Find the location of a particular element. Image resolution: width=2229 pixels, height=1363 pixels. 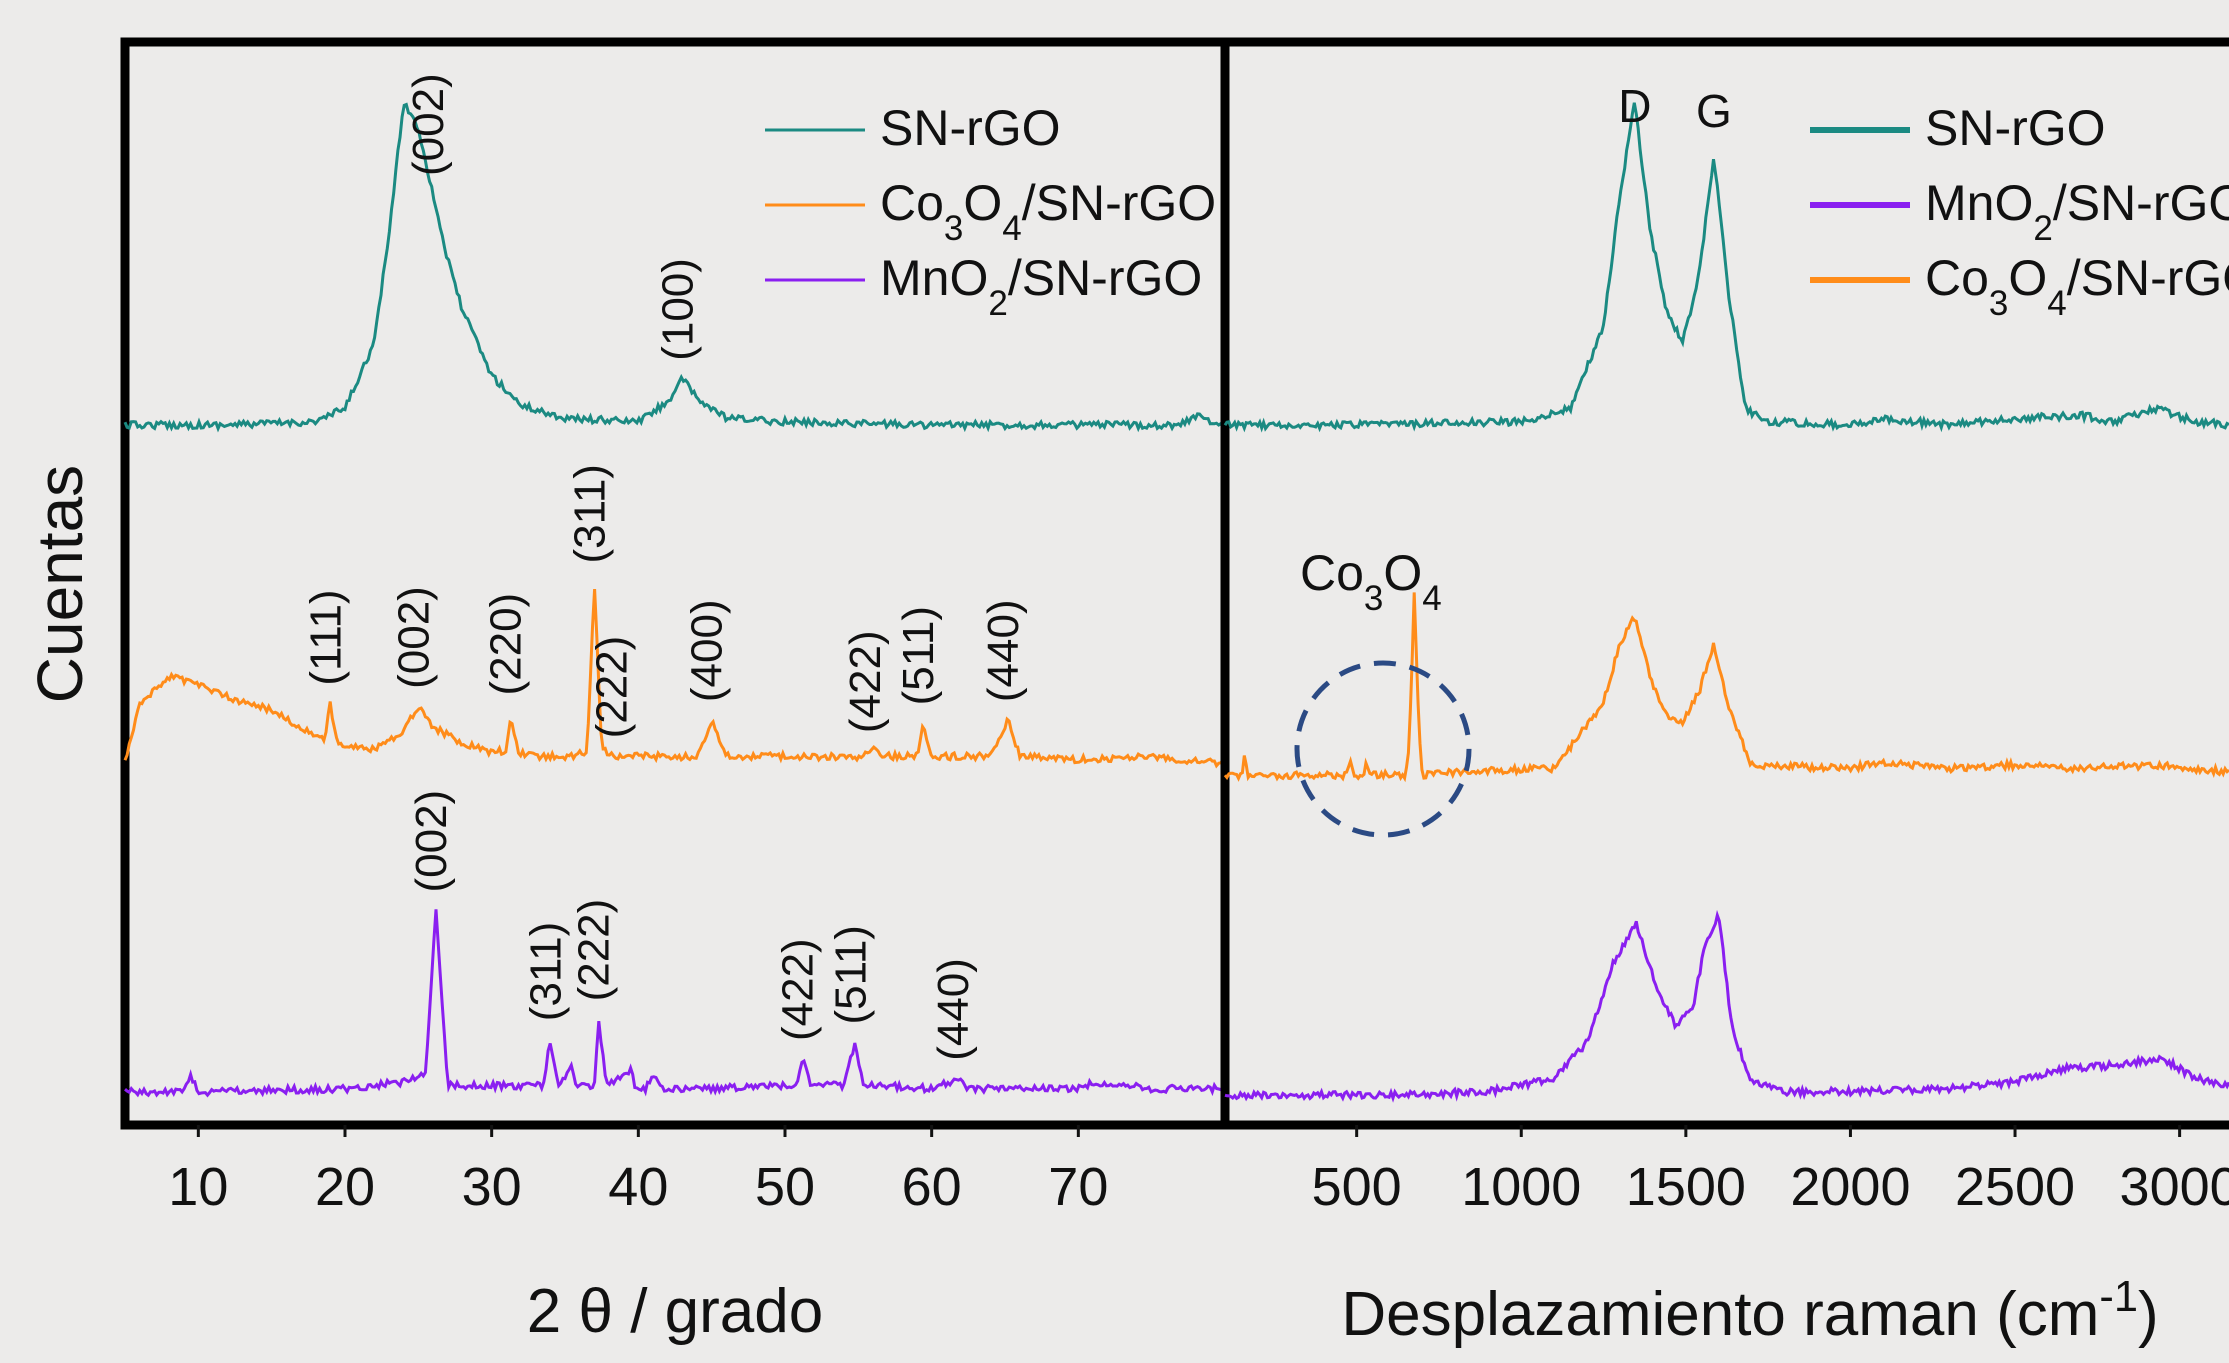

x-tick-label: 1000 is located at coordinates (1521, 1187).